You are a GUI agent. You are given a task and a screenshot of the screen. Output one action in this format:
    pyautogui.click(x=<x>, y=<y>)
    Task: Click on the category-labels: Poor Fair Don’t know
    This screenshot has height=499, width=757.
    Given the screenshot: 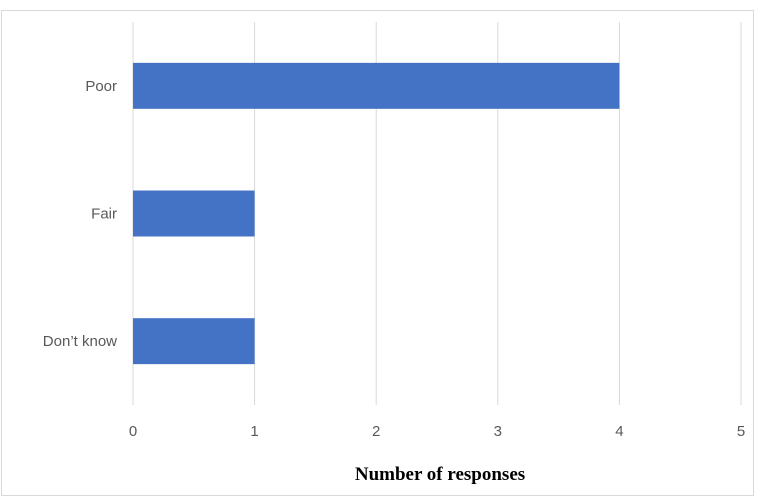 What is the action you would take?
    pyautogui.click(x=80, y=214)
    